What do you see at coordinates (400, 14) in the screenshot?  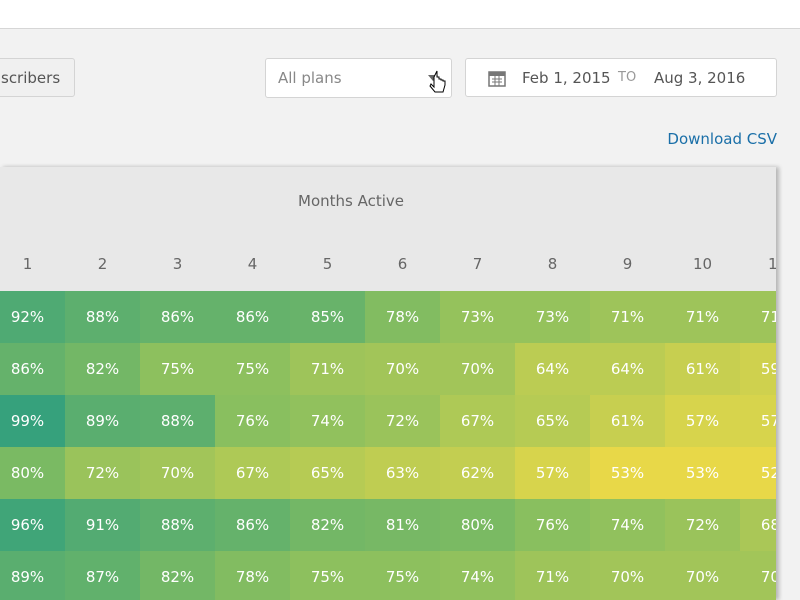 I see `top-bar` at bounding box center [400, 14].